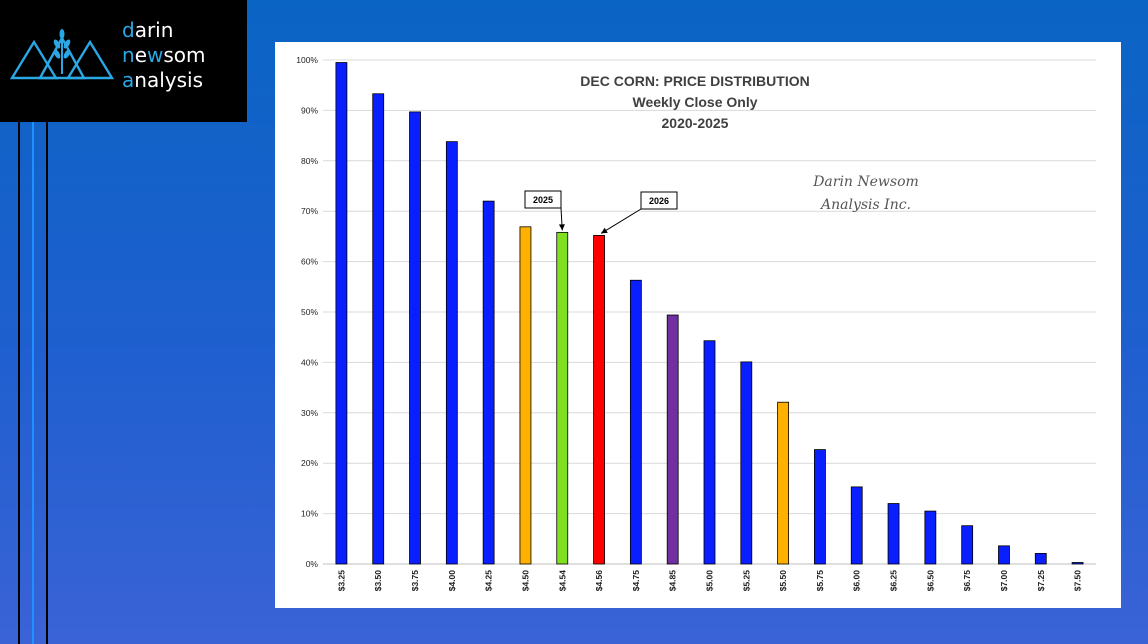  Describe the element at coordinates (894, 581) in the screenshot. I see `x-tick-label: $6.25` at that location.